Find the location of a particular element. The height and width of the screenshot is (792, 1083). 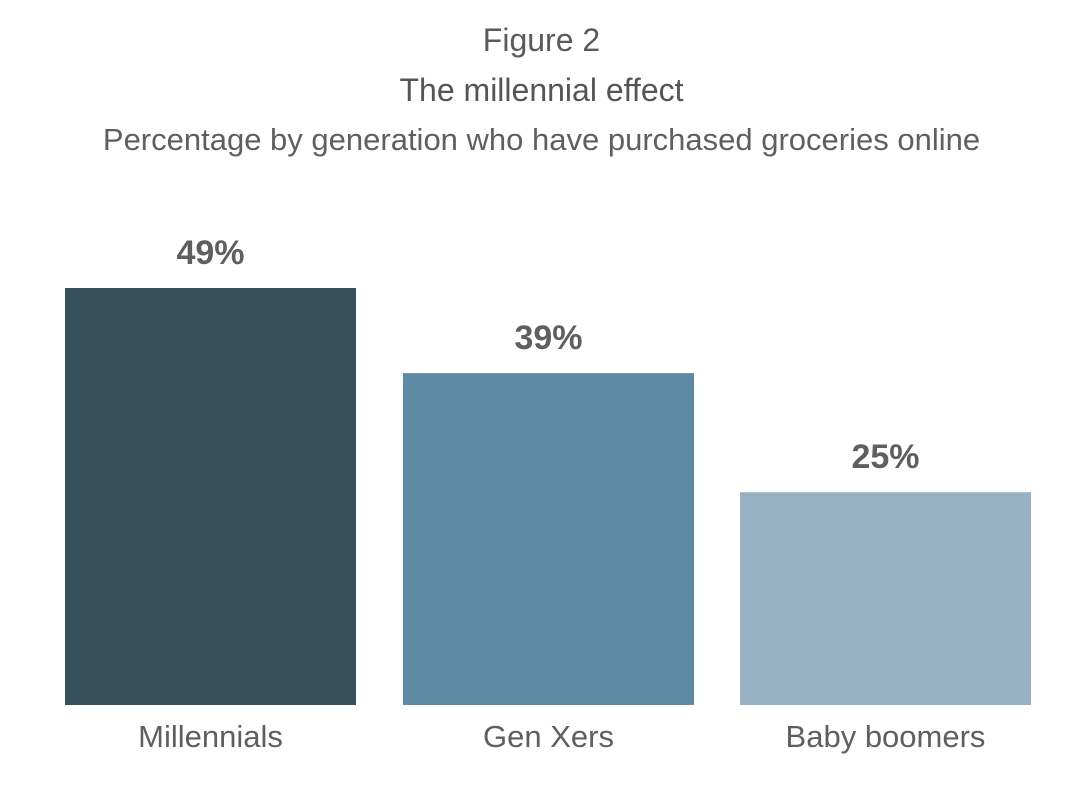

chart-title: The millennial effect is located at coordinates (541, 90).